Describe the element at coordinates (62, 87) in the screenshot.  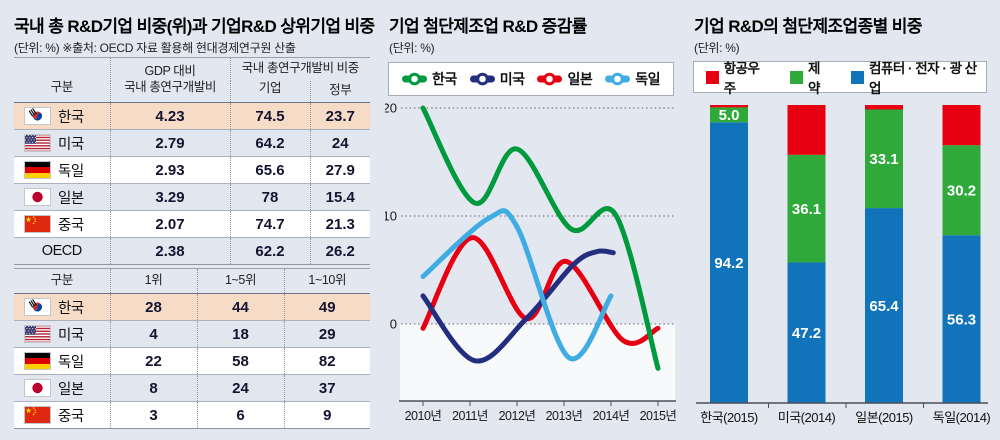
I see `col-header-category: 구분` at that location.